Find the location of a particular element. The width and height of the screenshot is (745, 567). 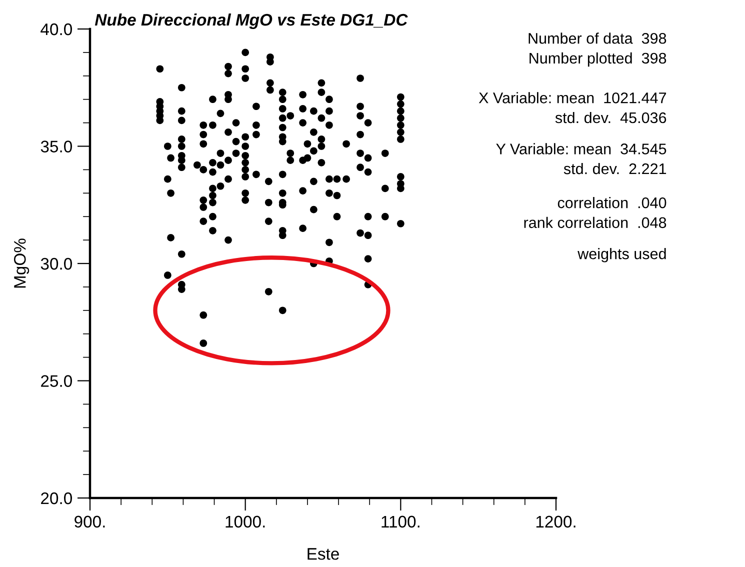

annotation: rank correlation .048 is located at coordinates (595, 222).